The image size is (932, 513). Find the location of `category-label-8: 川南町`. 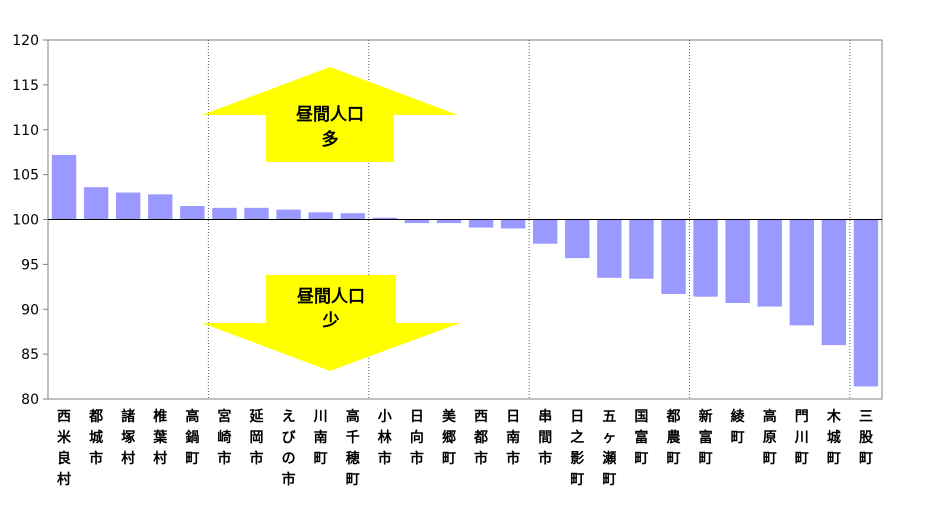

category-label-8: 川南町 is located at coordinates (320, 438).